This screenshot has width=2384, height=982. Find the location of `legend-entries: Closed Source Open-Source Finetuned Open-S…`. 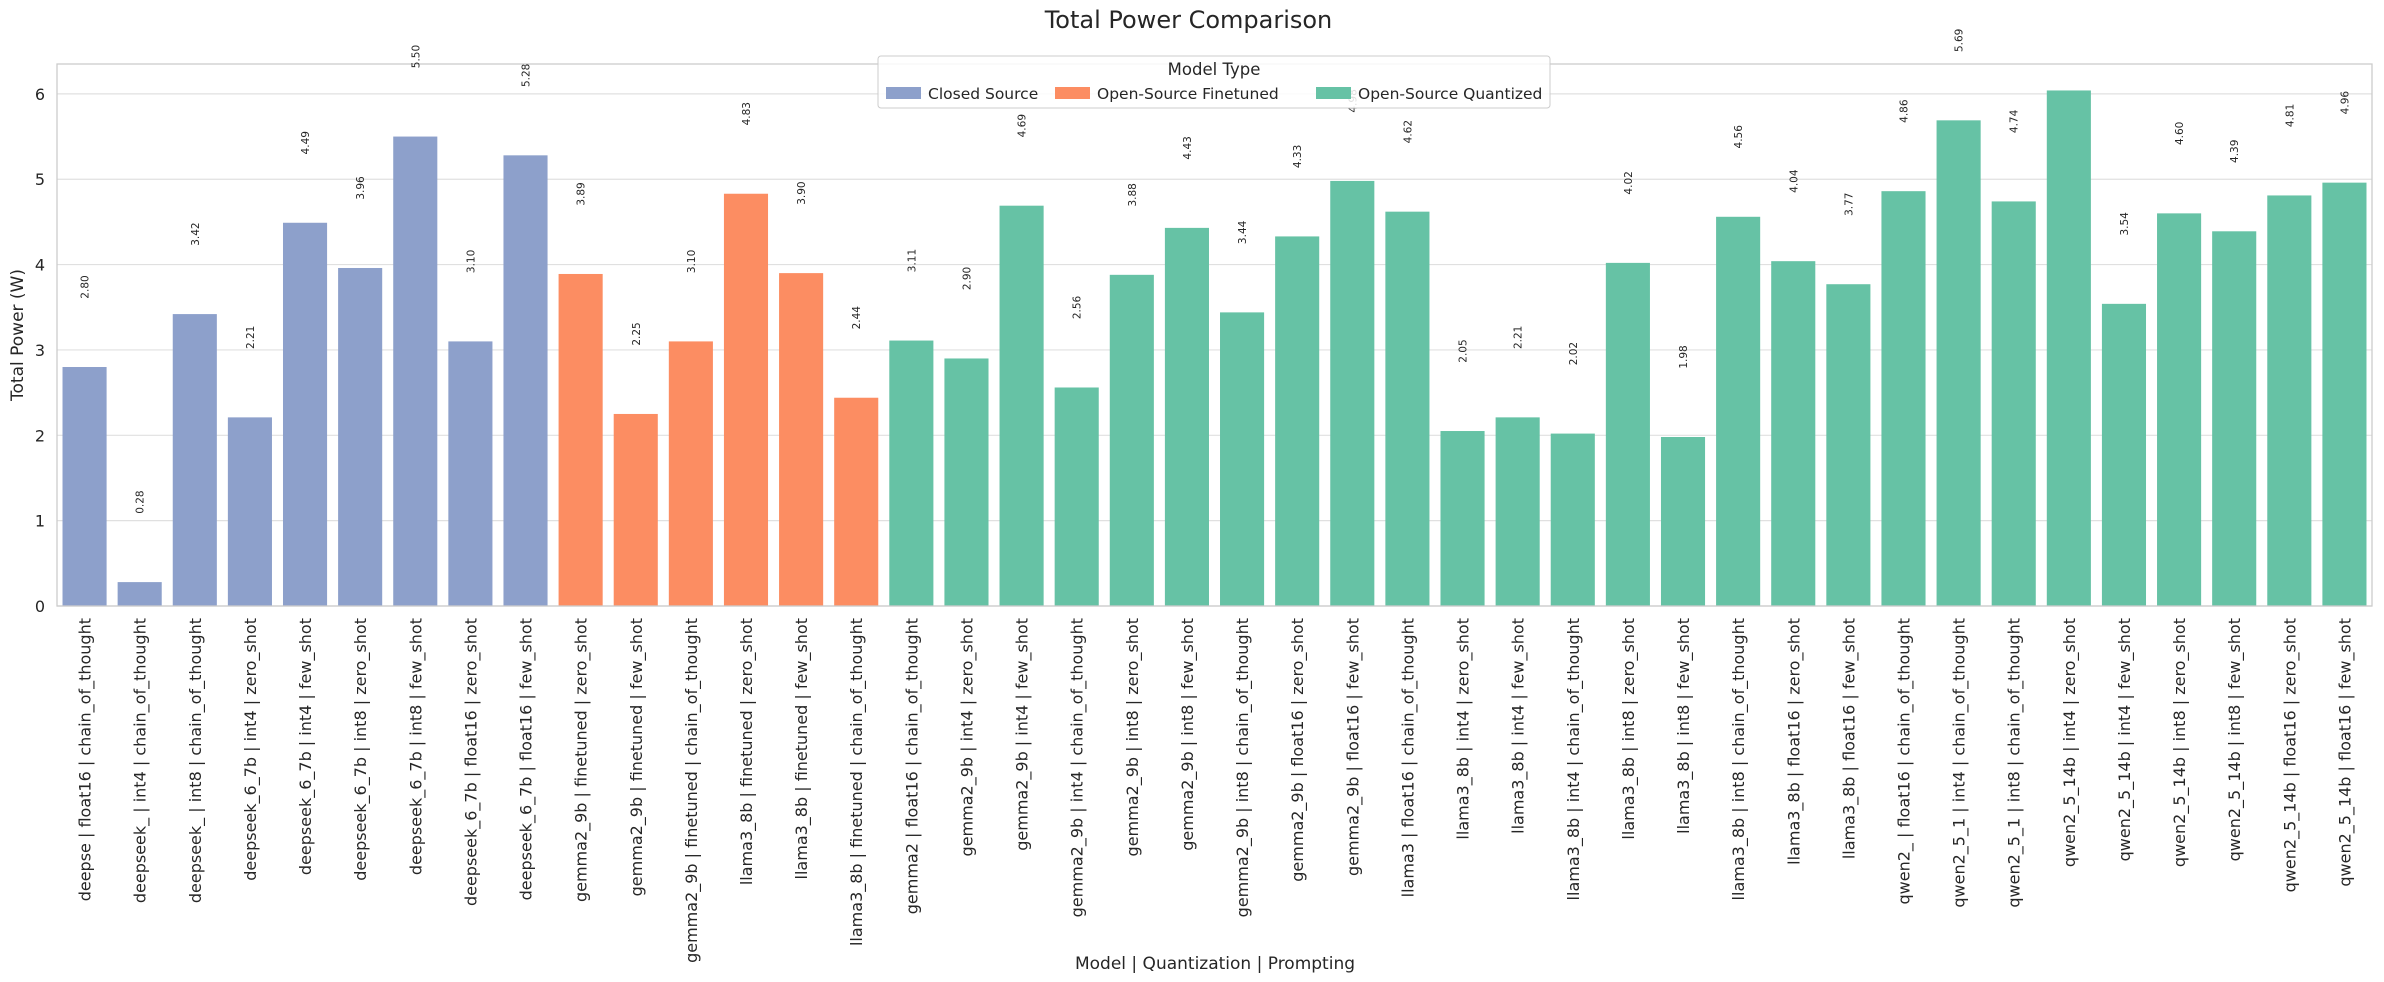

legend-entries: Closed Source Open-Source Finetuned Open-S… is located at coordinates (1214, 94).